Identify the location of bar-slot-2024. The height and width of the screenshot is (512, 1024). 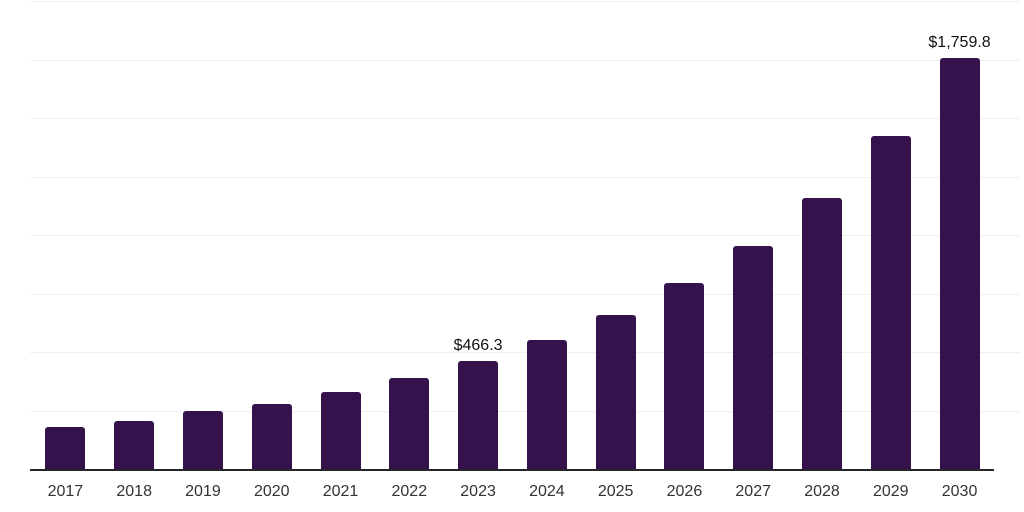
(546, 236).